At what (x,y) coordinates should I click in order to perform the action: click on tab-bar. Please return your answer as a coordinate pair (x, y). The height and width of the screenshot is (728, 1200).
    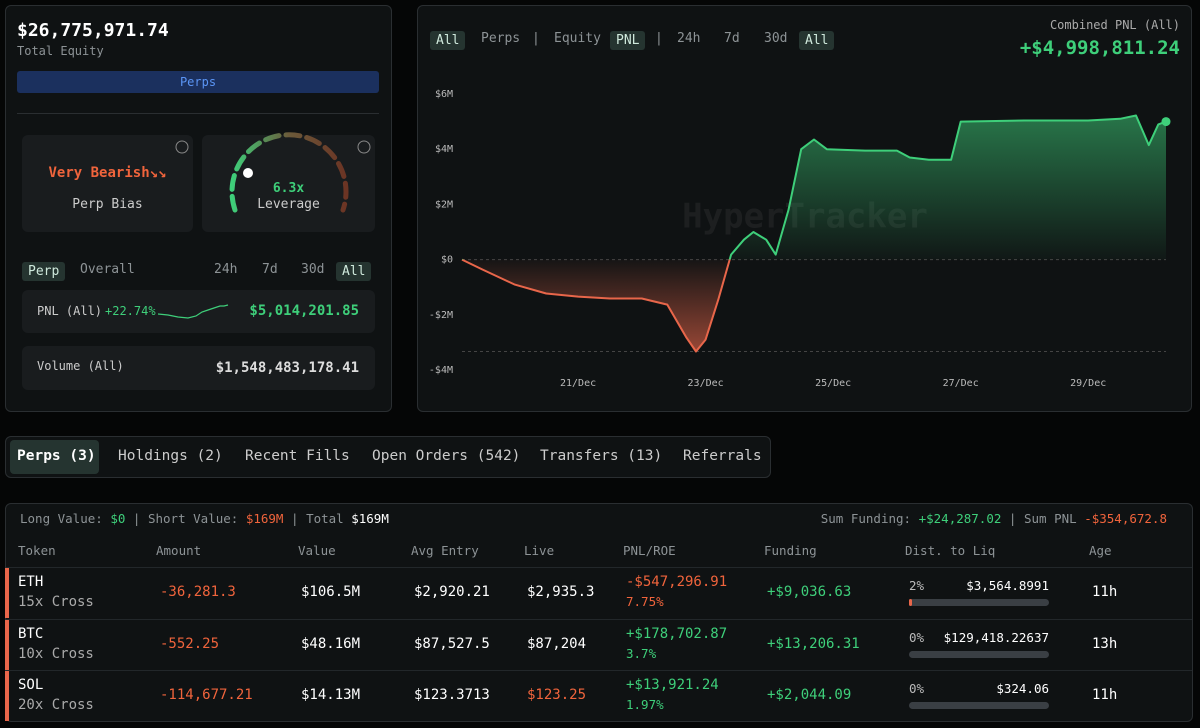
    Looking at the image, I should click on (388, 457).